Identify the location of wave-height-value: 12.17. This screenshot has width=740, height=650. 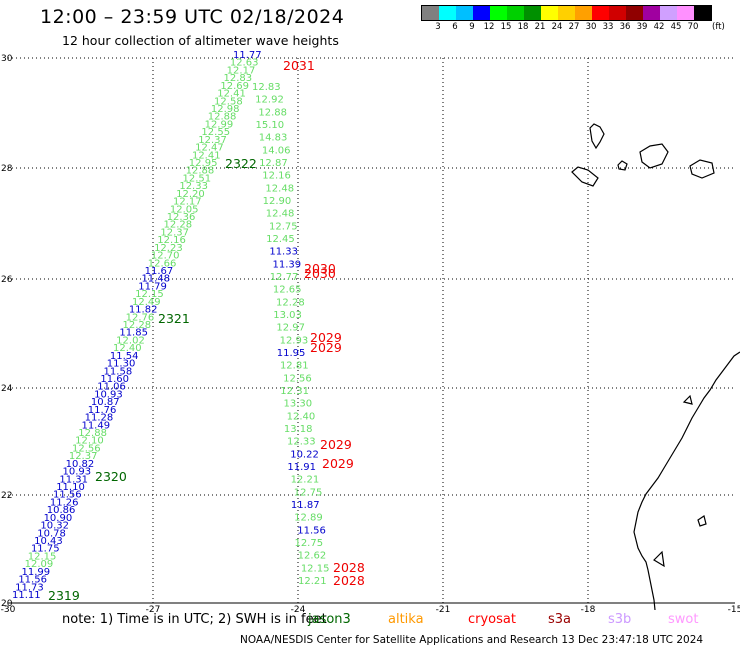
(241, 70).